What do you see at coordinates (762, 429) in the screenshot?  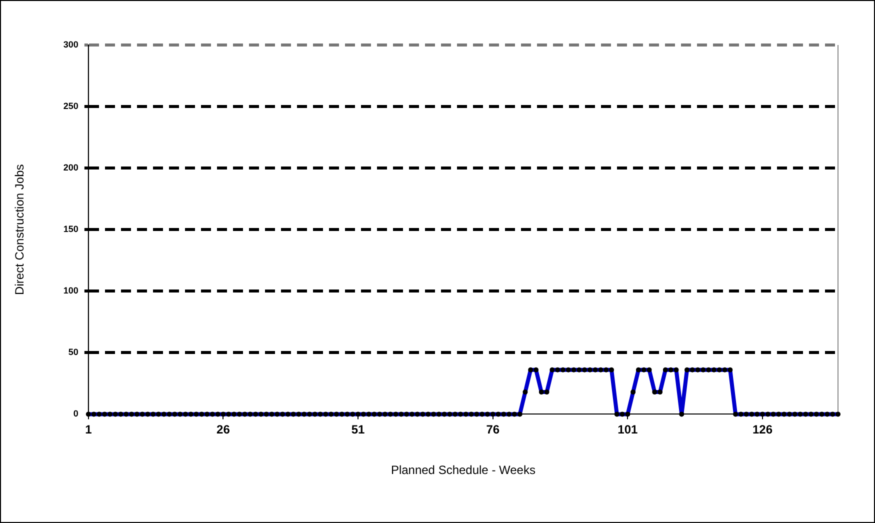 I see `x-tick-label: 126` at bounding box center [762, 429].